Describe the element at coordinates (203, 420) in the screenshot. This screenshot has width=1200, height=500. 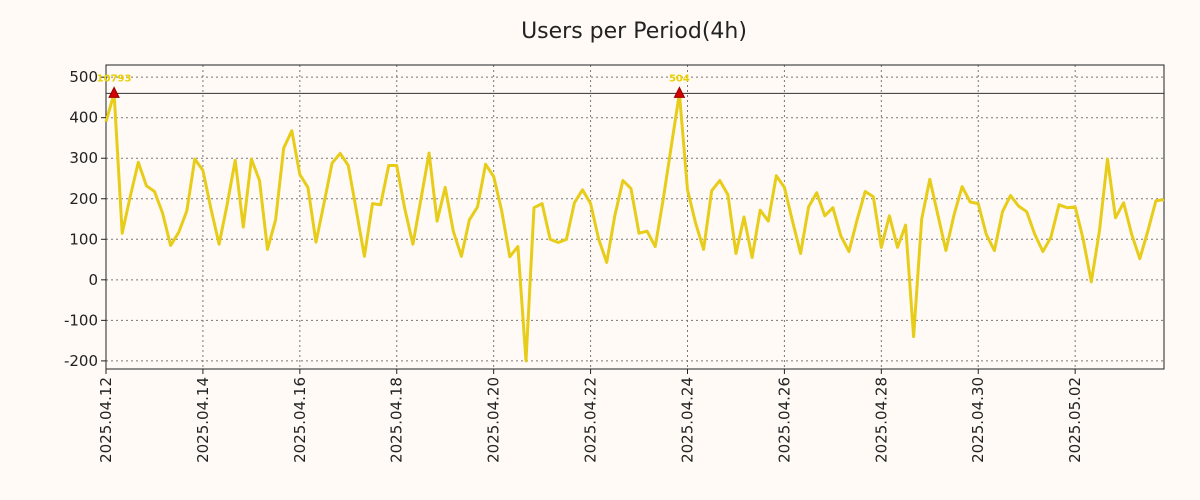
I see `x-tick-label: 2025.04.14` at that location.